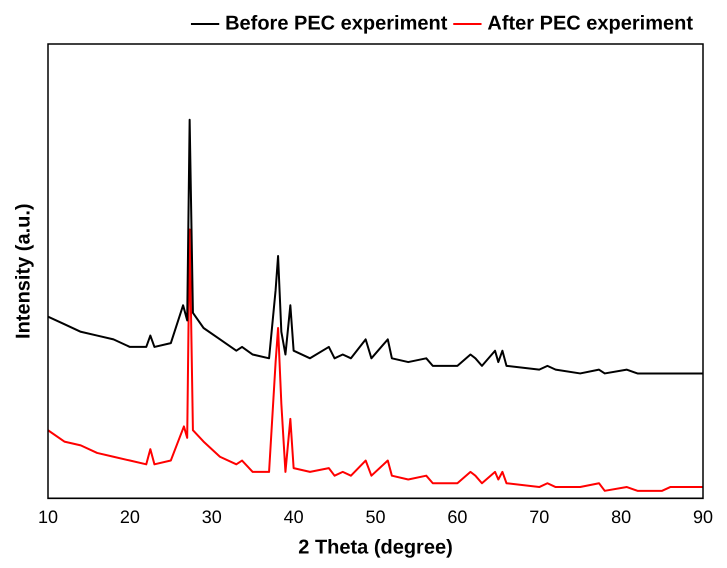  I want to click on y-axis-title: Intensity (a.u.), so click(23, 271).